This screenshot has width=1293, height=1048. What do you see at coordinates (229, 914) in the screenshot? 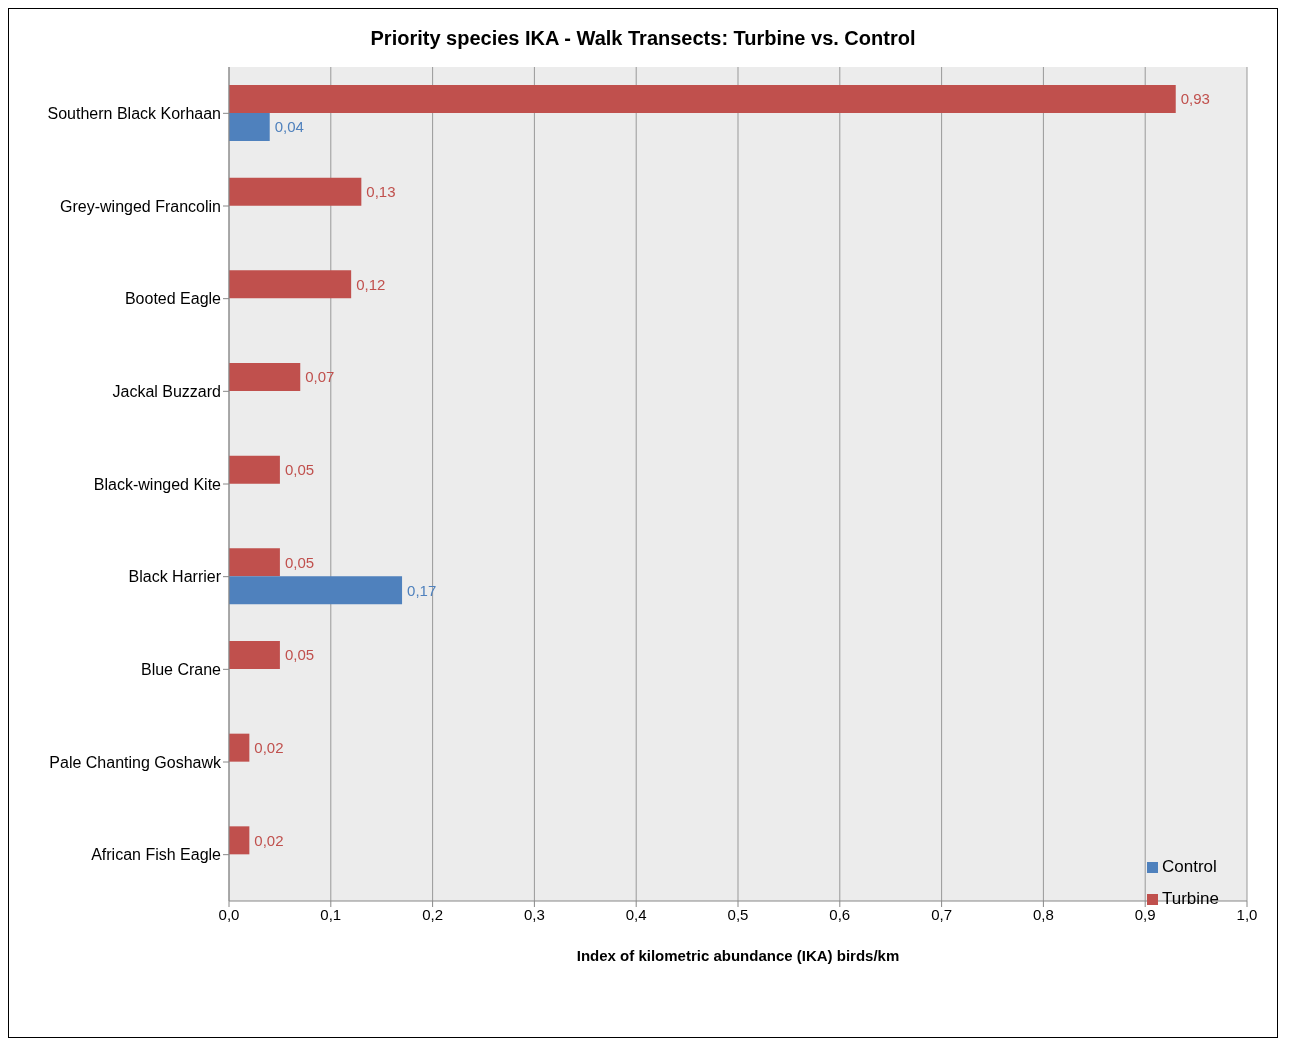
I see `x-tick-label: 0,0` at bounding box center [229, 914].